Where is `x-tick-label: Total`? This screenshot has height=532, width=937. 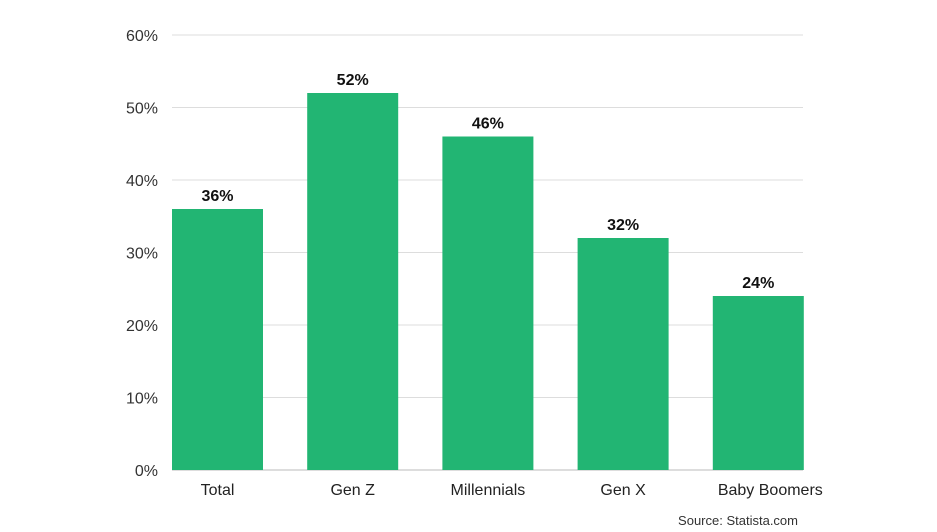
x-tick-label: Total is located at coordinates (218, 490).